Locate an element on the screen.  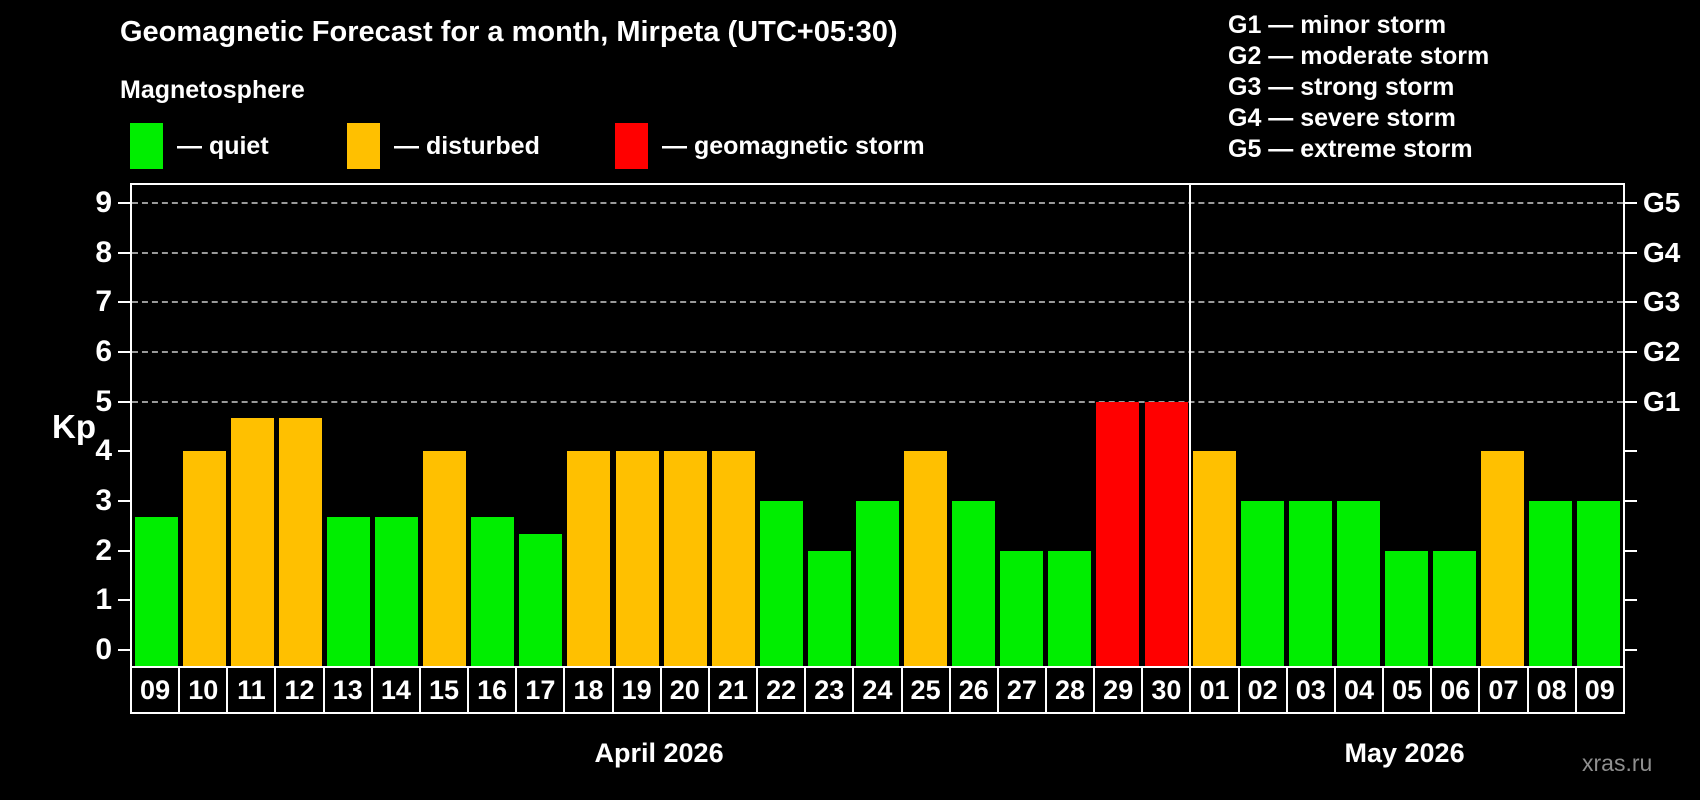
day-label-cell: 05 is located at coordinates (1407, 690).